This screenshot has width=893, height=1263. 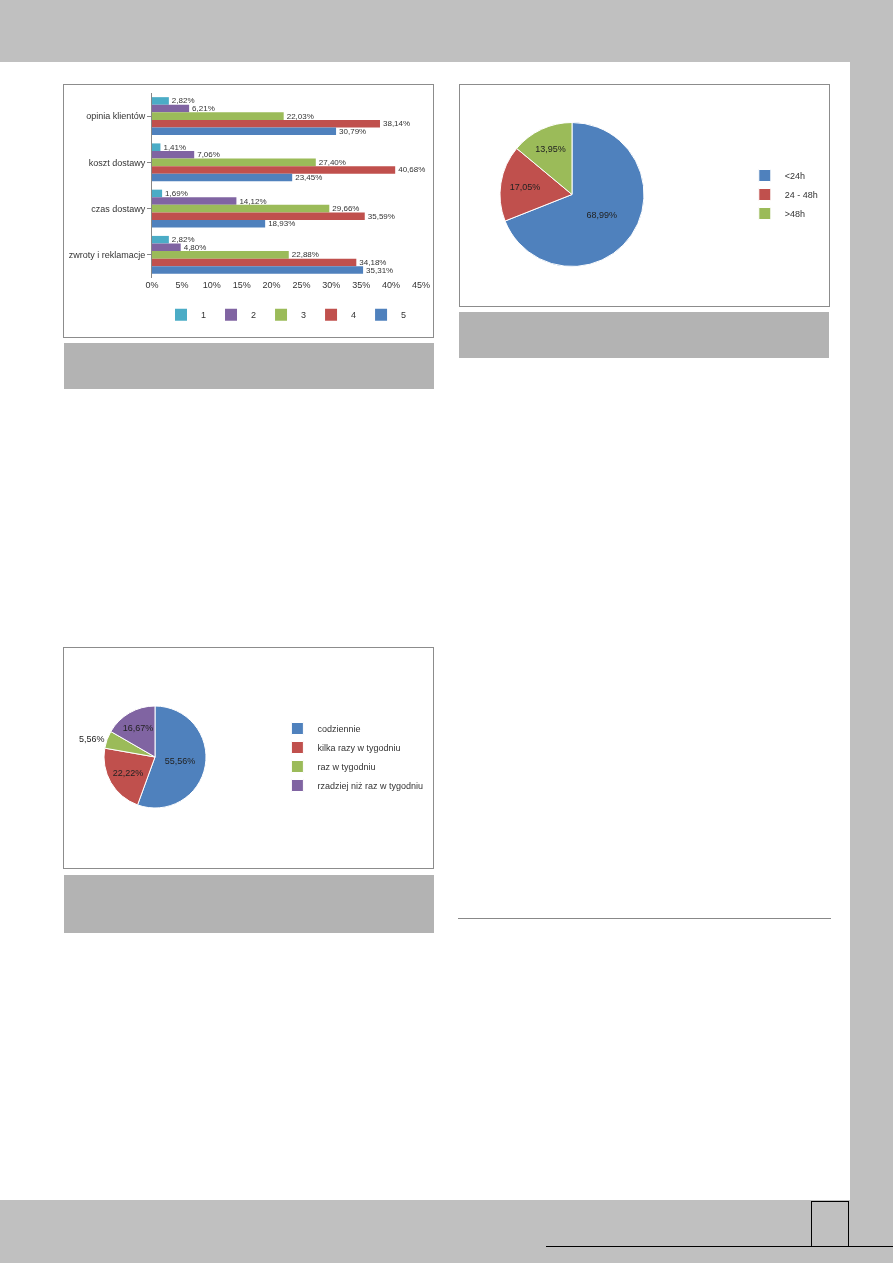 What do you see at coordinates (128, 772) in the screenshot?
I see `data-label: 22,22%` at bounding box center [128, 772].